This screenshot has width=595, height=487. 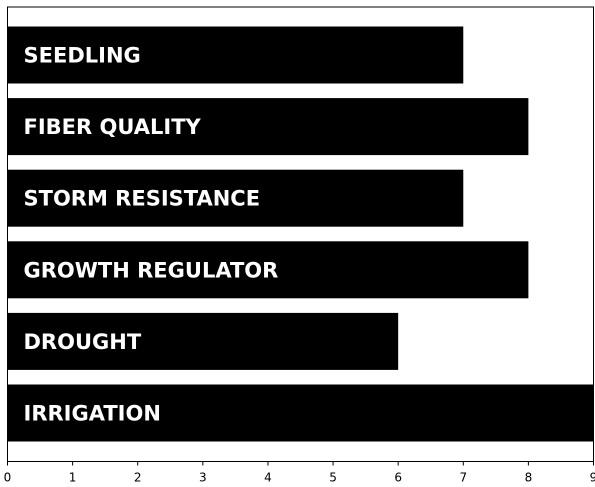 What do you see at coordinates (592, 478) in the screenshot?
I see `x-tick-label: 9` at bounding box center [592, 478].